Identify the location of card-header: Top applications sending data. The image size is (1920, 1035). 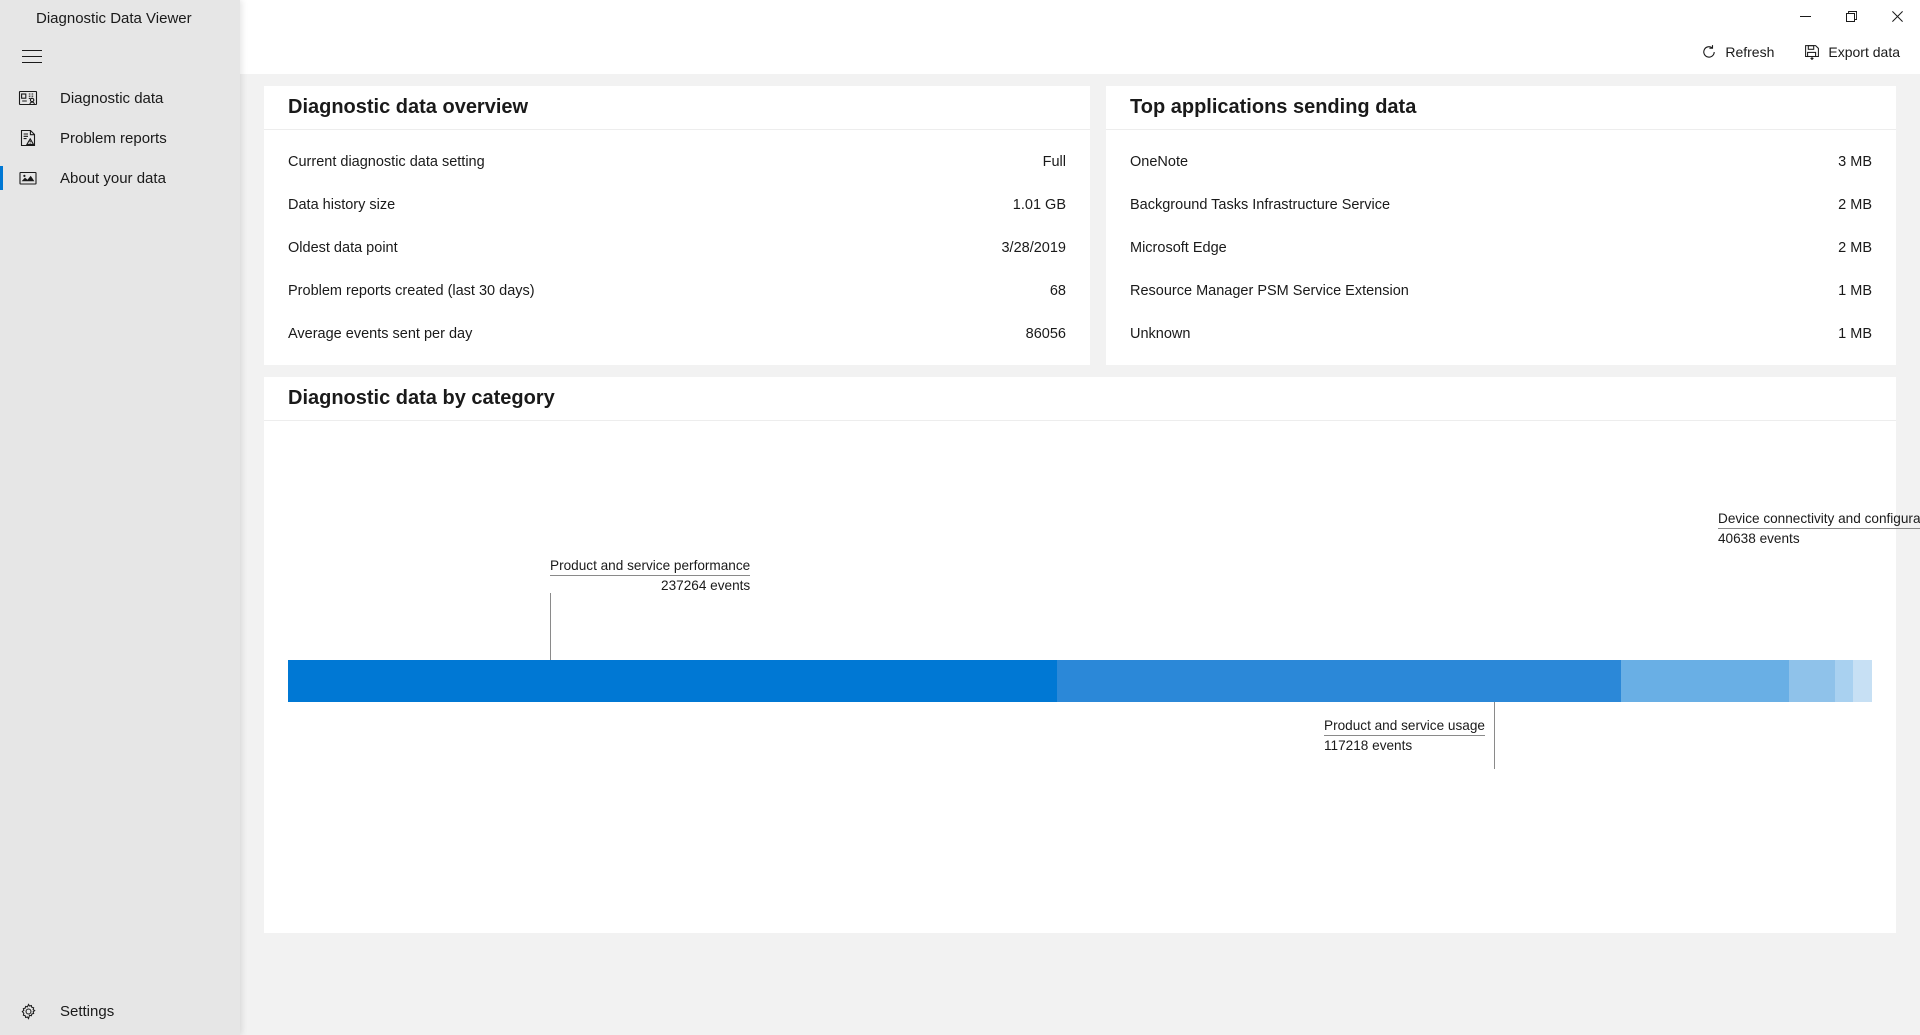
(1501, 108).